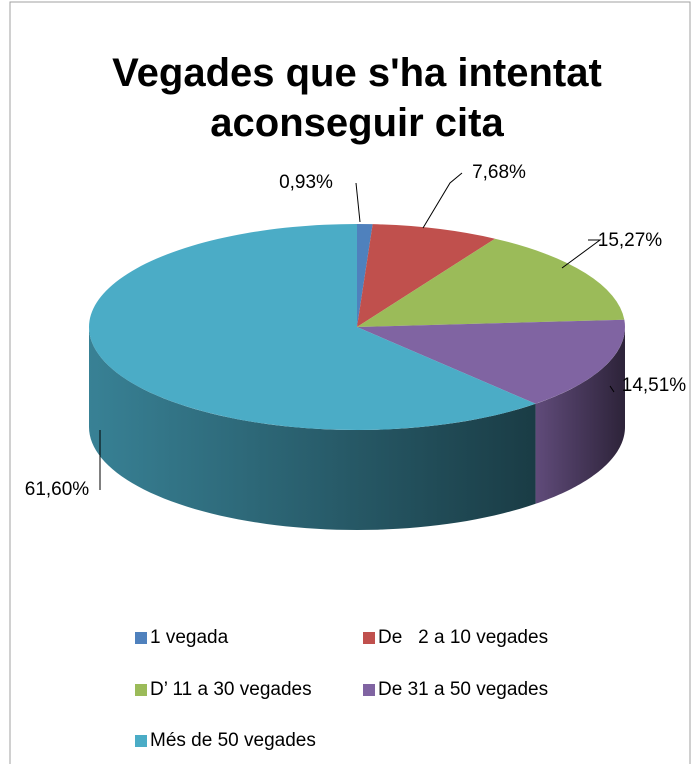 The height and width of the screenshot is (764, 695). I want to click on slice-side, so click(580, 415).